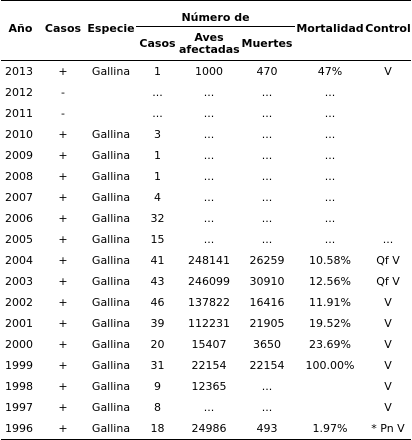 The width and height of the screenshot is (412, 440). What do you see at coordinates (157, 365) in the screenshot?
I see `cell-num-casos: 31` at bounding box center [157, 365].